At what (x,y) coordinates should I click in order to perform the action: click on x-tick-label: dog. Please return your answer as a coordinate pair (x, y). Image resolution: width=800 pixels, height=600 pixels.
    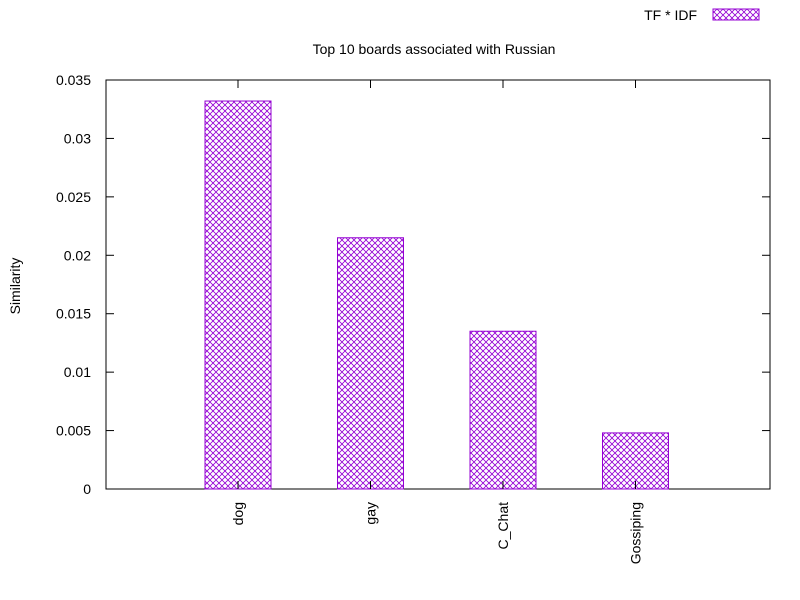
    Looking at the image, I should click on (238, 513).